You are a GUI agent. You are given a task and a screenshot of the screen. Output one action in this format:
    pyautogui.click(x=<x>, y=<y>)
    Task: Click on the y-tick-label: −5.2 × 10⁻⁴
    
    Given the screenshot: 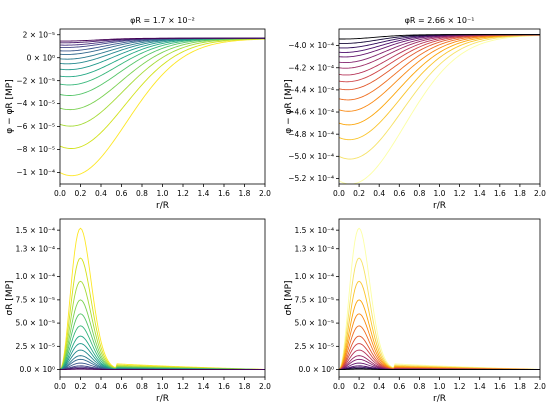 What is the action you would take?
    pyautogui.click(x=311, y=178)
    